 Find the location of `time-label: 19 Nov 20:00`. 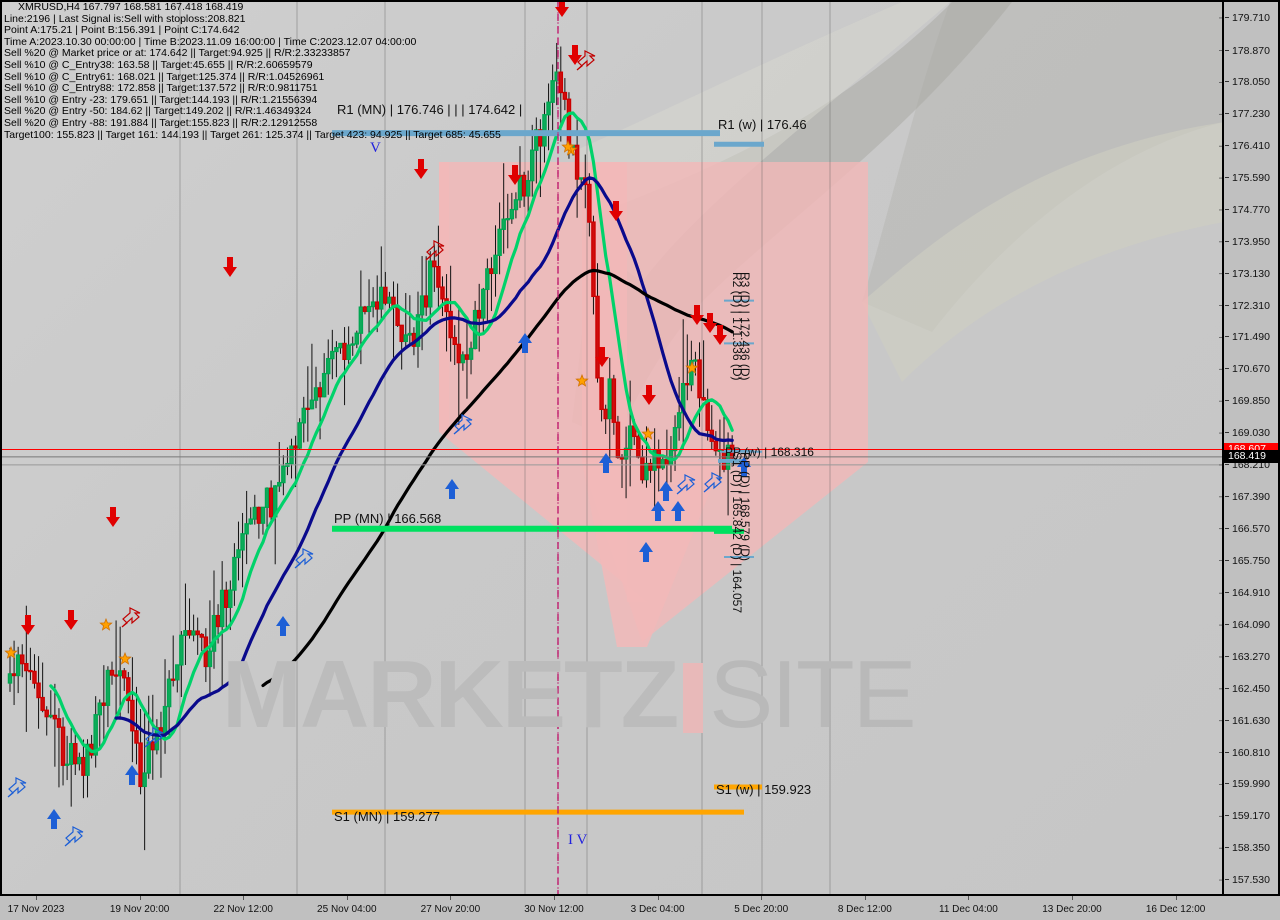

time-label: 19 Nov 20:00 is located at coordinates (139, 909).